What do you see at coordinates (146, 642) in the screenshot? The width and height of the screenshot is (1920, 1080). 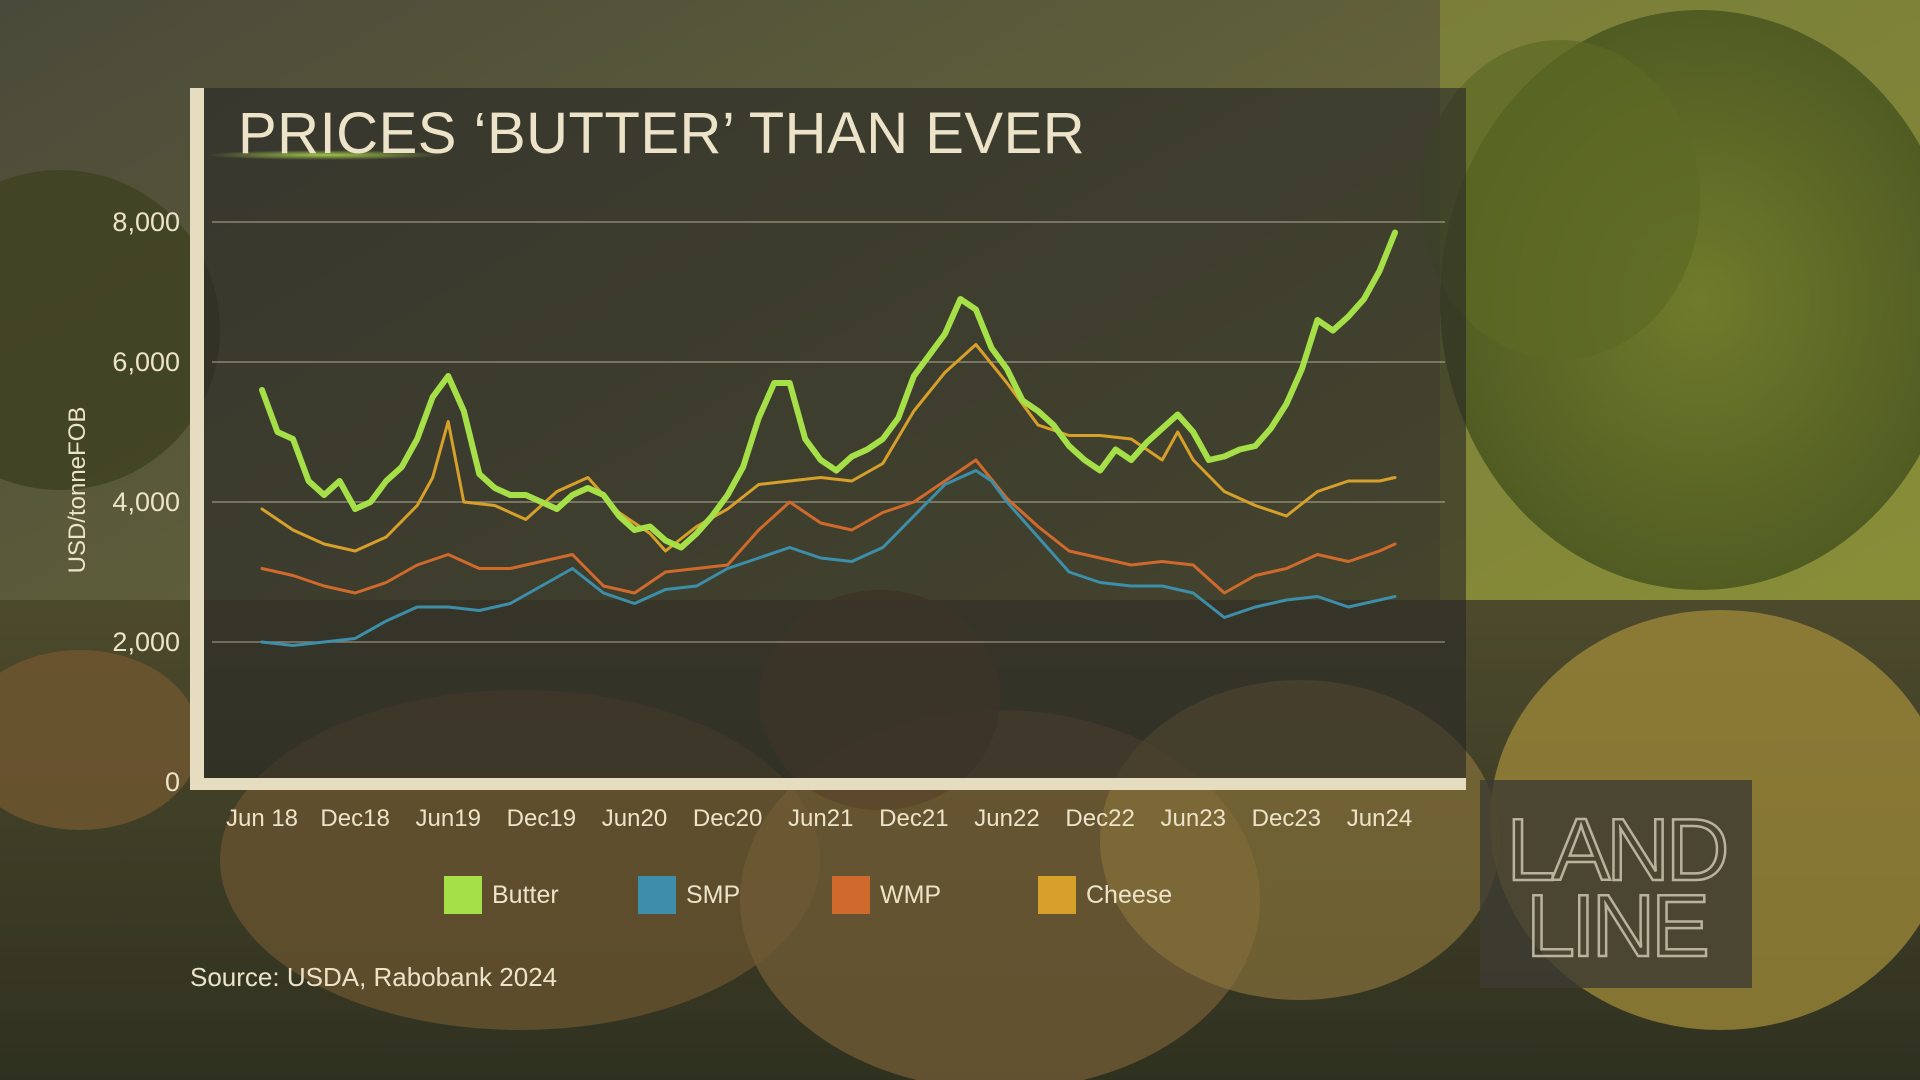 I see `y-tick-label: 2,000` at bounding box center [146, 642].